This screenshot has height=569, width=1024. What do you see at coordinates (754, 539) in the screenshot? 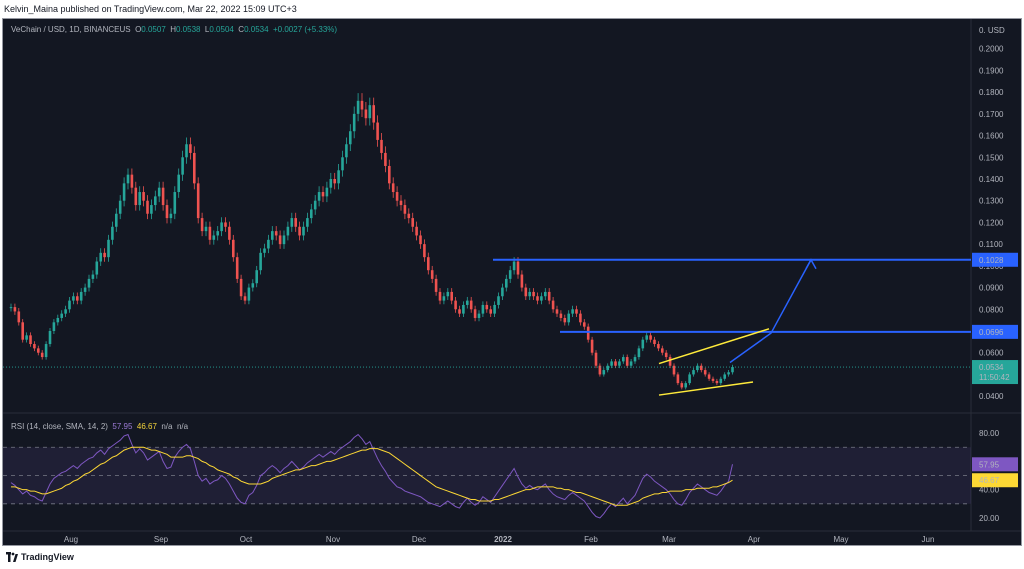
I see `time-tick-label: Apr` at bounding box center [754, 539].